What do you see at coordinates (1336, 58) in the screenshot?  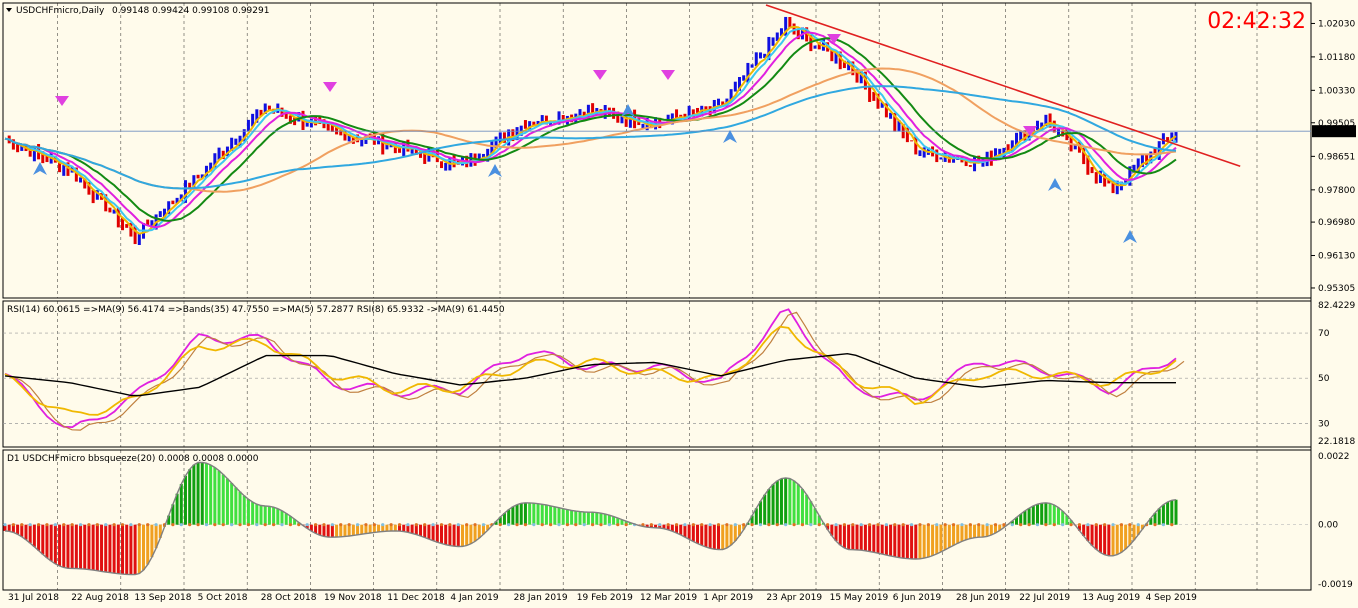 I see `price-axis-label: 1.01180` at bounding box center [1336, 58].